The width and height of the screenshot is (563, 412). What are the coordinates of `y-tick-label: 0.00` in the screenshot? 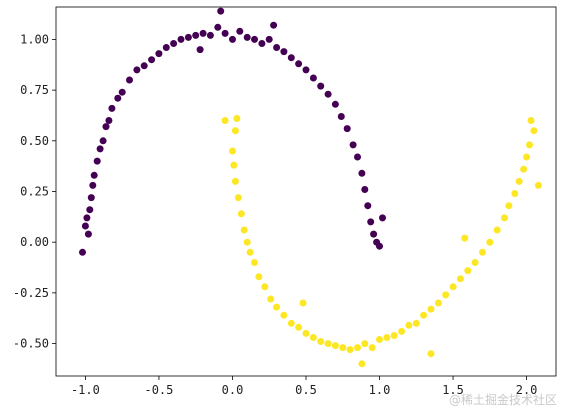 It's located at (34, 242).